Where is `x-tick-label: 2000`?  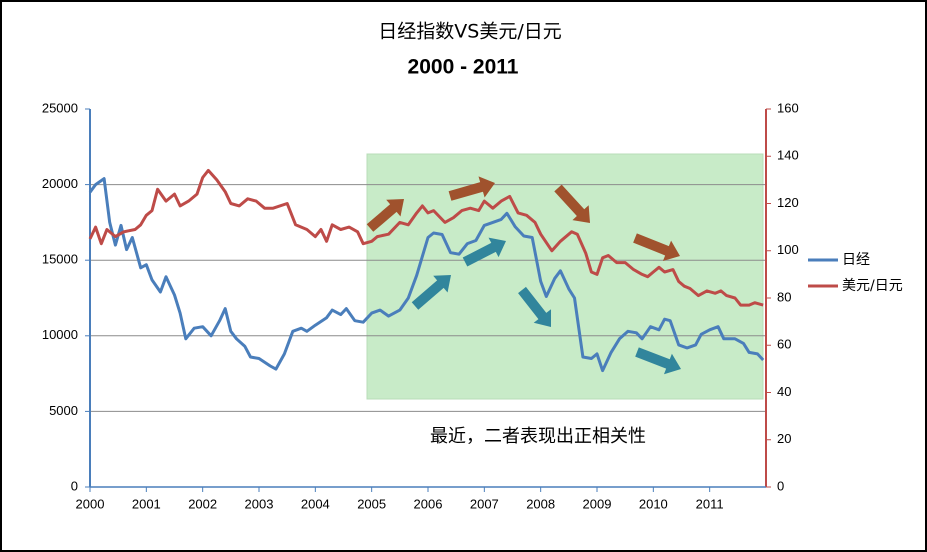
x-tick-label: 2000 is located at coordinates (90, 503).